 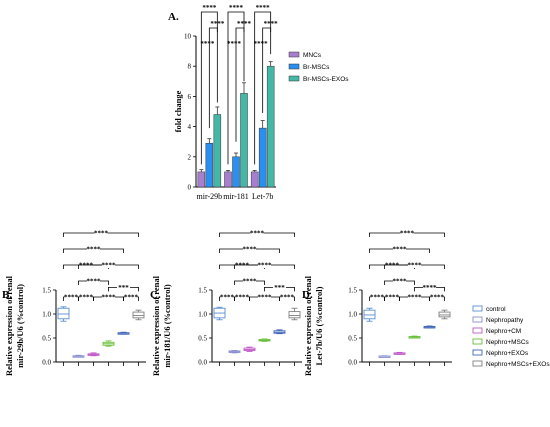 I want to click on panel-b-y-tick-label: 1.5, so click(x=46, y=291).